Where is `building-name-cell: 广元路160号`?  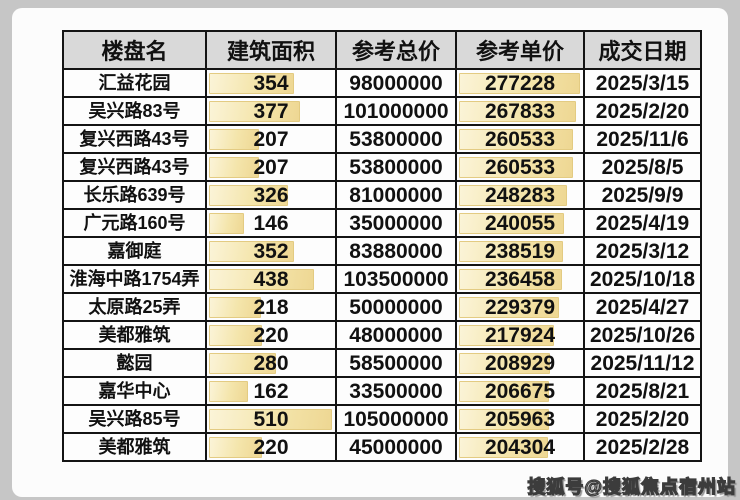
building-name-cell: 广元路160号 is located at coordinates (134, 223).